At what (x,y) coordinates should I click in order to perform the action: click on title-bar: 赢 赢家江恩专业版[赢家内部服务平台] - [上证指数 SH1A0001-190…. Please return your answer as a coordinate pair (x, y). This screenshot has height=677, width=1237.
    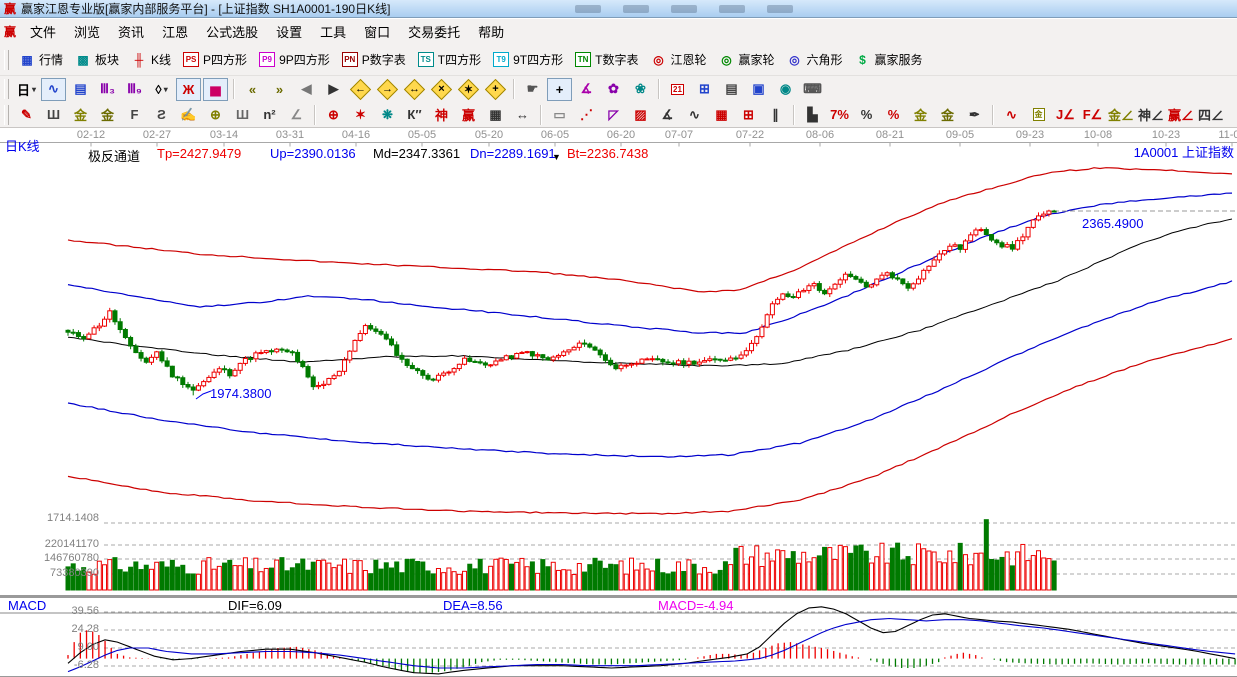
    Looking at the image, I should click on (618, 9).